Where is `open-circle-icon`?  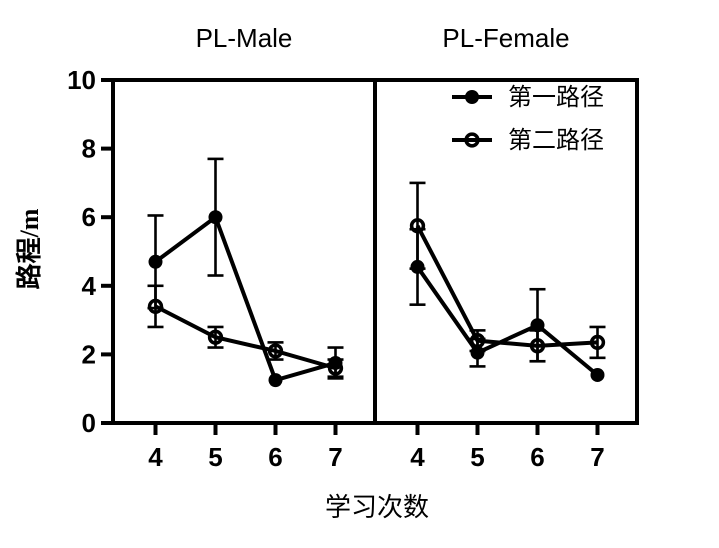
open-circle-icon is located at coordinates (472, 140).